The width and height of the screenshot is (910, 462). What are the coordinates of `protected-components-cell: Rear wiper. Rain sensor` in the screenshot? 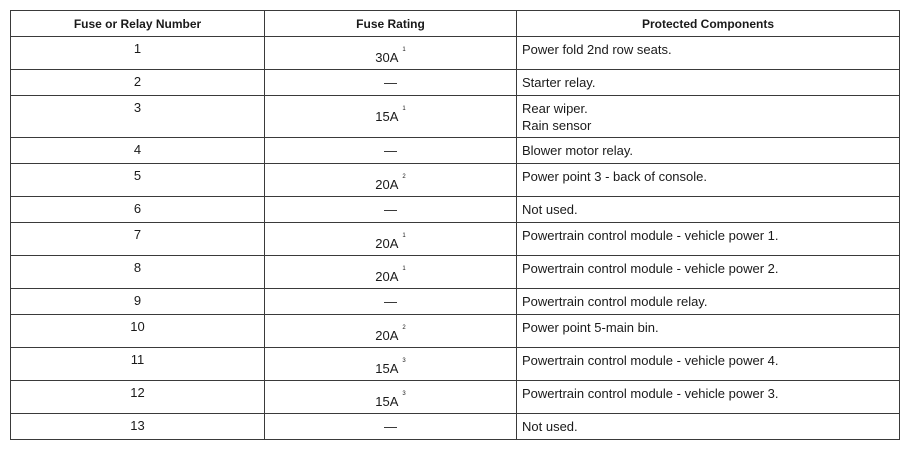 It's located at (708, 116).